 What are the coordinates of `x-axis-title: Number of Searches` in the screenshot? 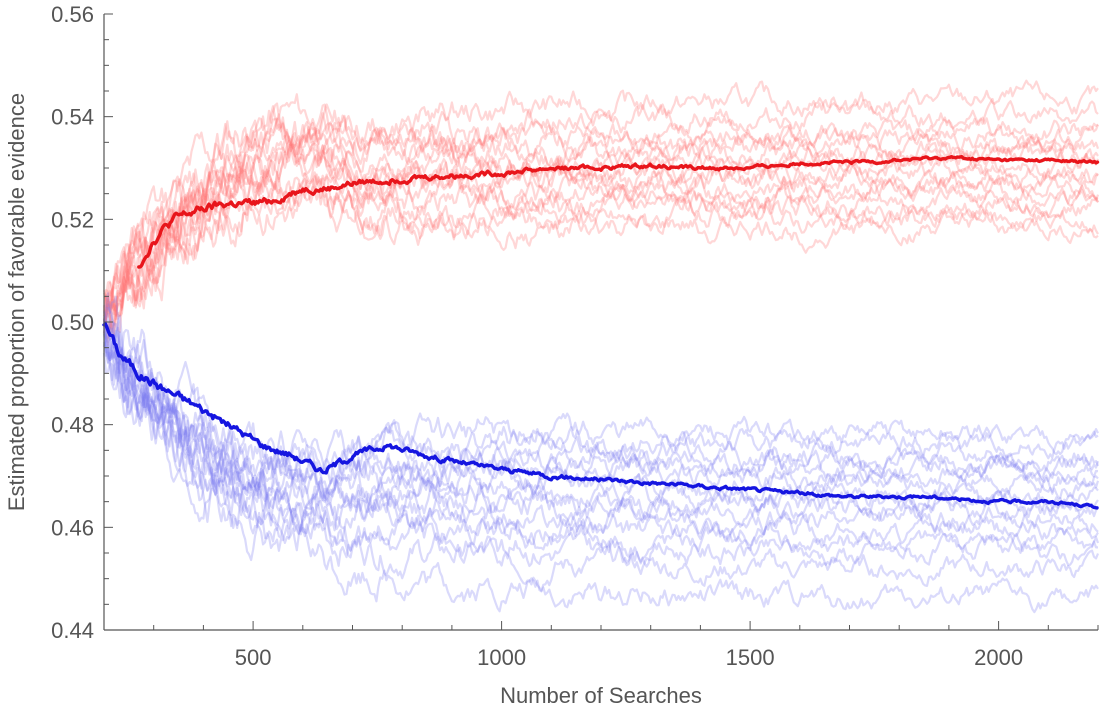 It's located at (601, 695).